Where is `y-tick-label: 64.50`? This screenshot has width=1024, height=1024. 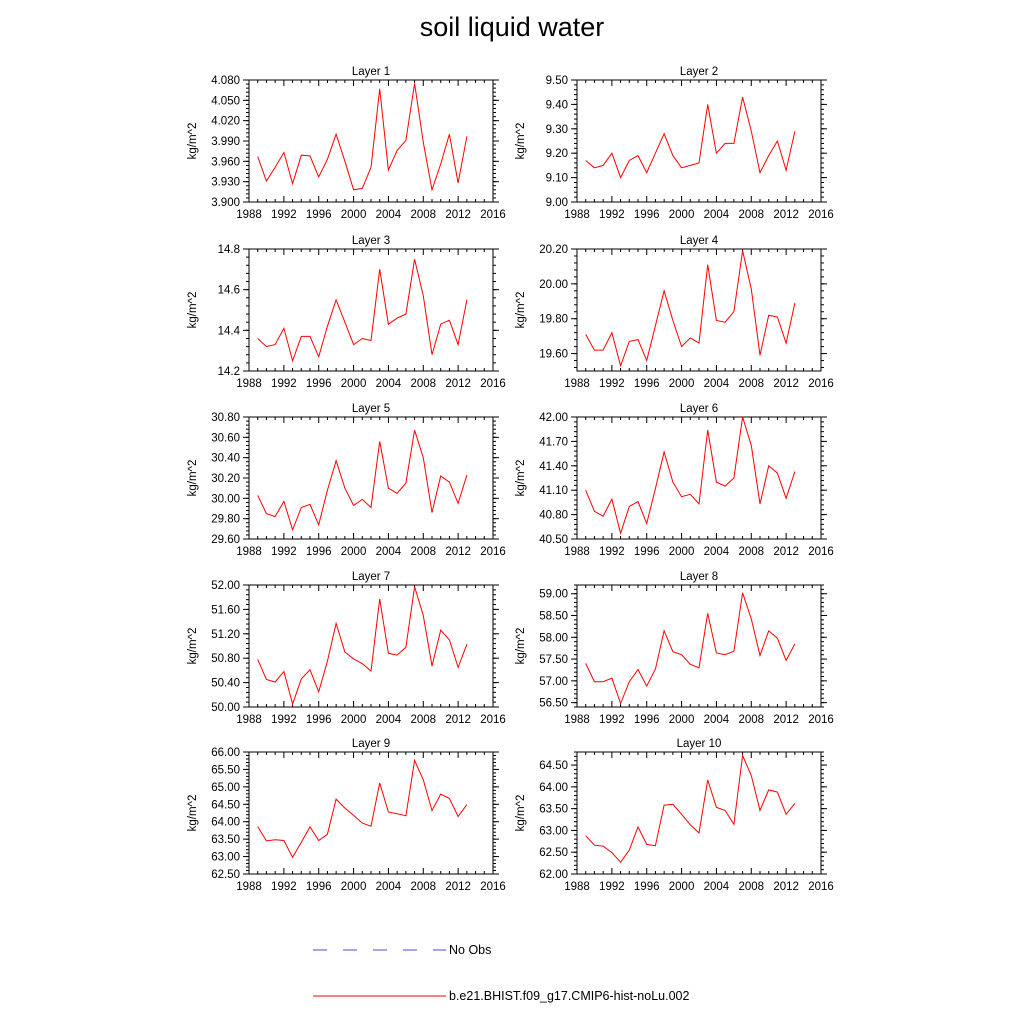 y-tick-label: 64.50 is located at coordinates (553, 766).